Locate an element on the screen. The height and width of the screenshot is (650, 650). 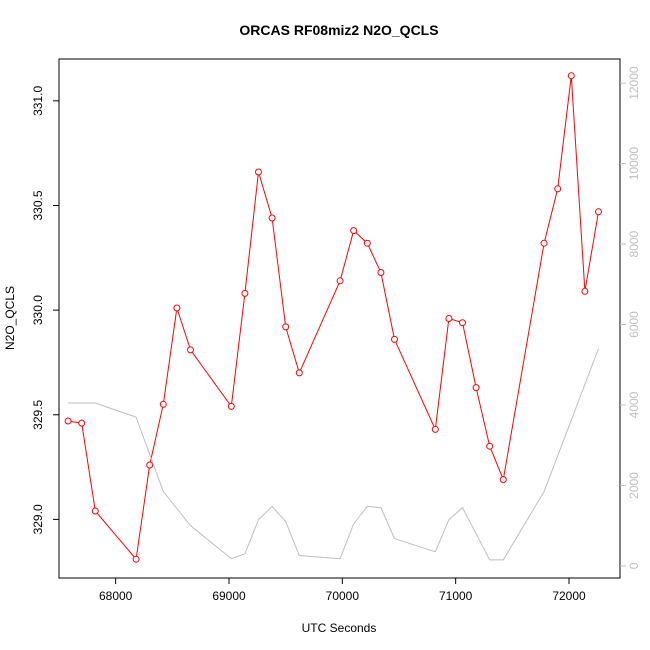
y-tick-label: 330.5 is located at coordinates (38, 205).